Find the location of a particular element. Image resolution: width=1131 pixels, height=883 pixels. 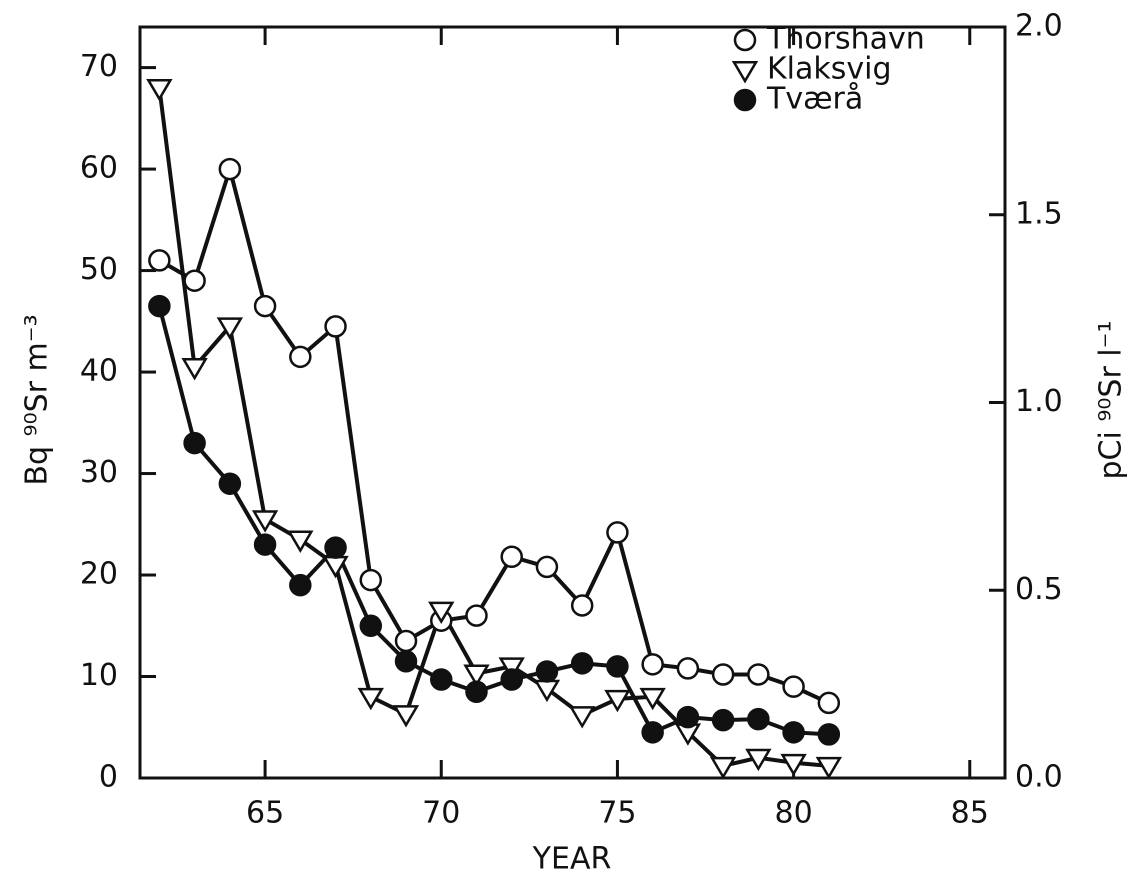

y2-tick-label: 0.5 is located at coordinates (1039, 589).